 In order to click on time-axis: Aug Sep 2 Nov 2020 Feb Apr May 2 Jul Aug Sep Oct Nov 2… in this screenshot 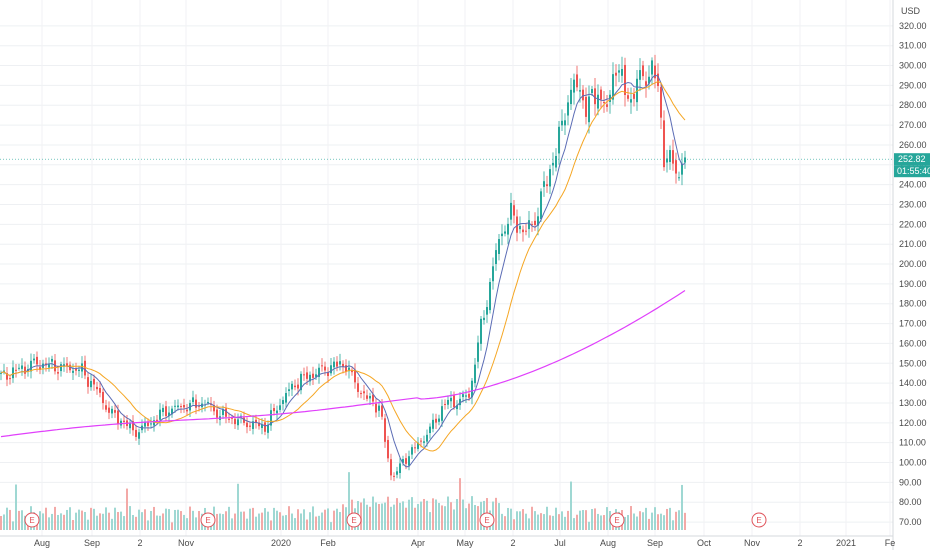, I will do `click(447, 541)`.